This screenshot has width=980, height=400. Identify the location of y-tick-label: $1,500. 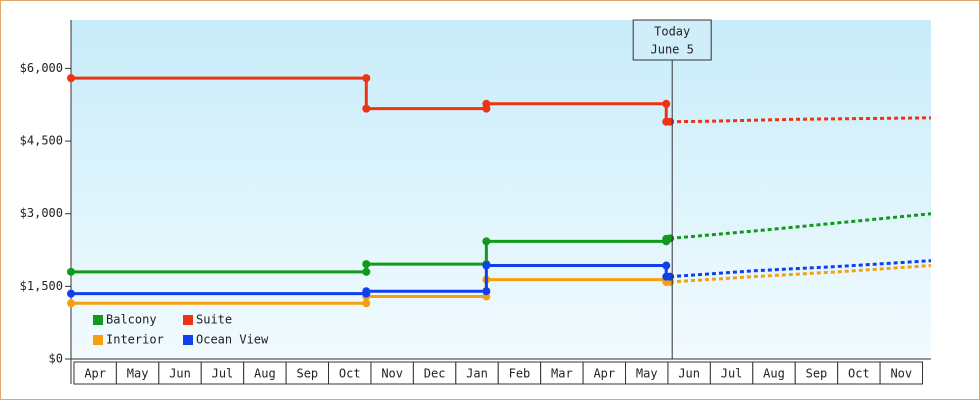
(41, 286).